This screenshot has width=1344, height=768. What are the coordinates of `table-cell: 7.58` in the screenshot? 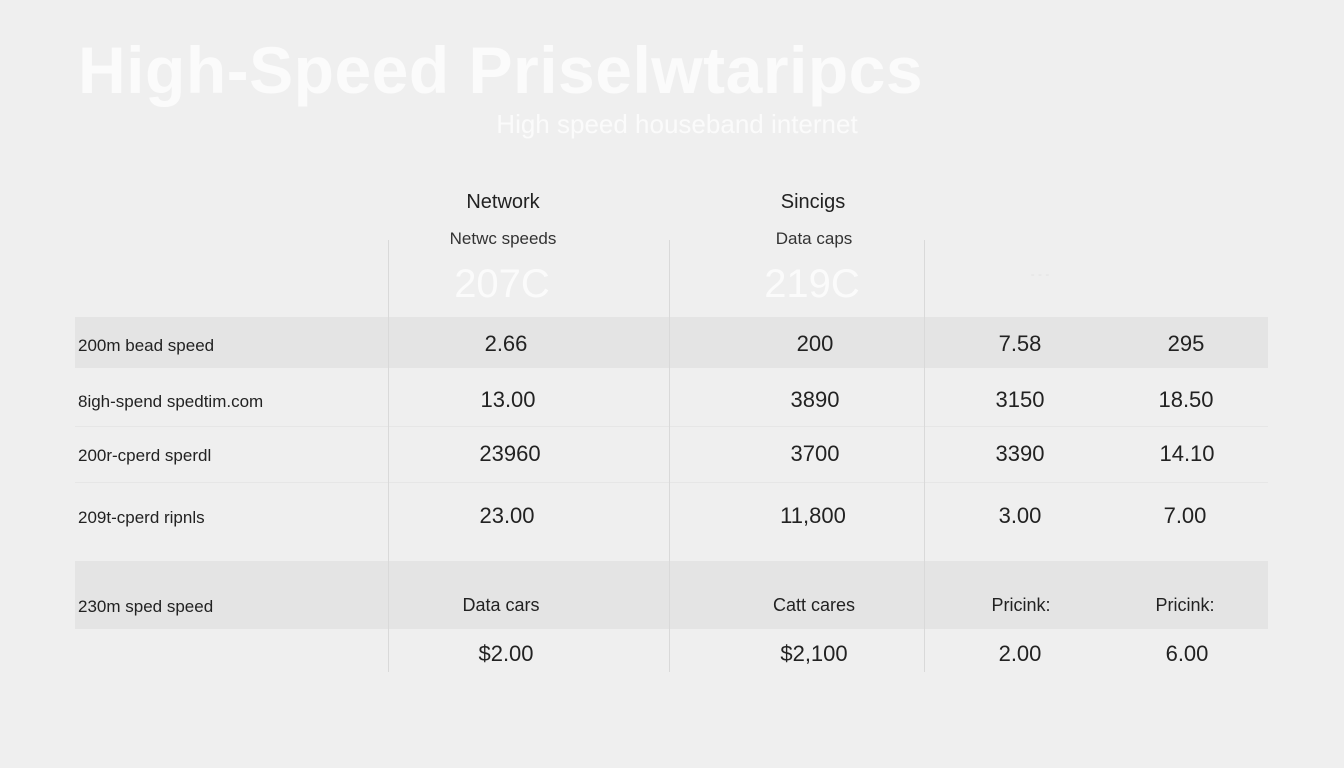 It's located at (1020, 343).